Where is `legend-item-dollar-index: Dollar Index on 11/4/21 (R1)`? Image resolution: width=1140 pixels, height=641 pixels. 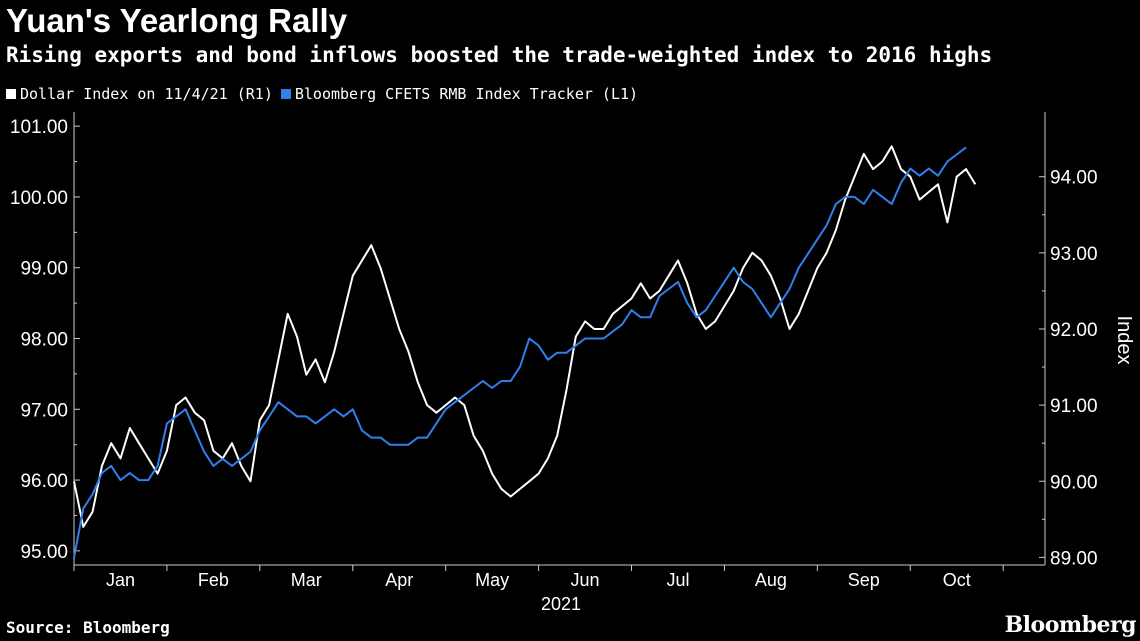
legend-item-dollar-index: Dollar Index on 11/4/21 (R1) is located at coordinates (139, 94).